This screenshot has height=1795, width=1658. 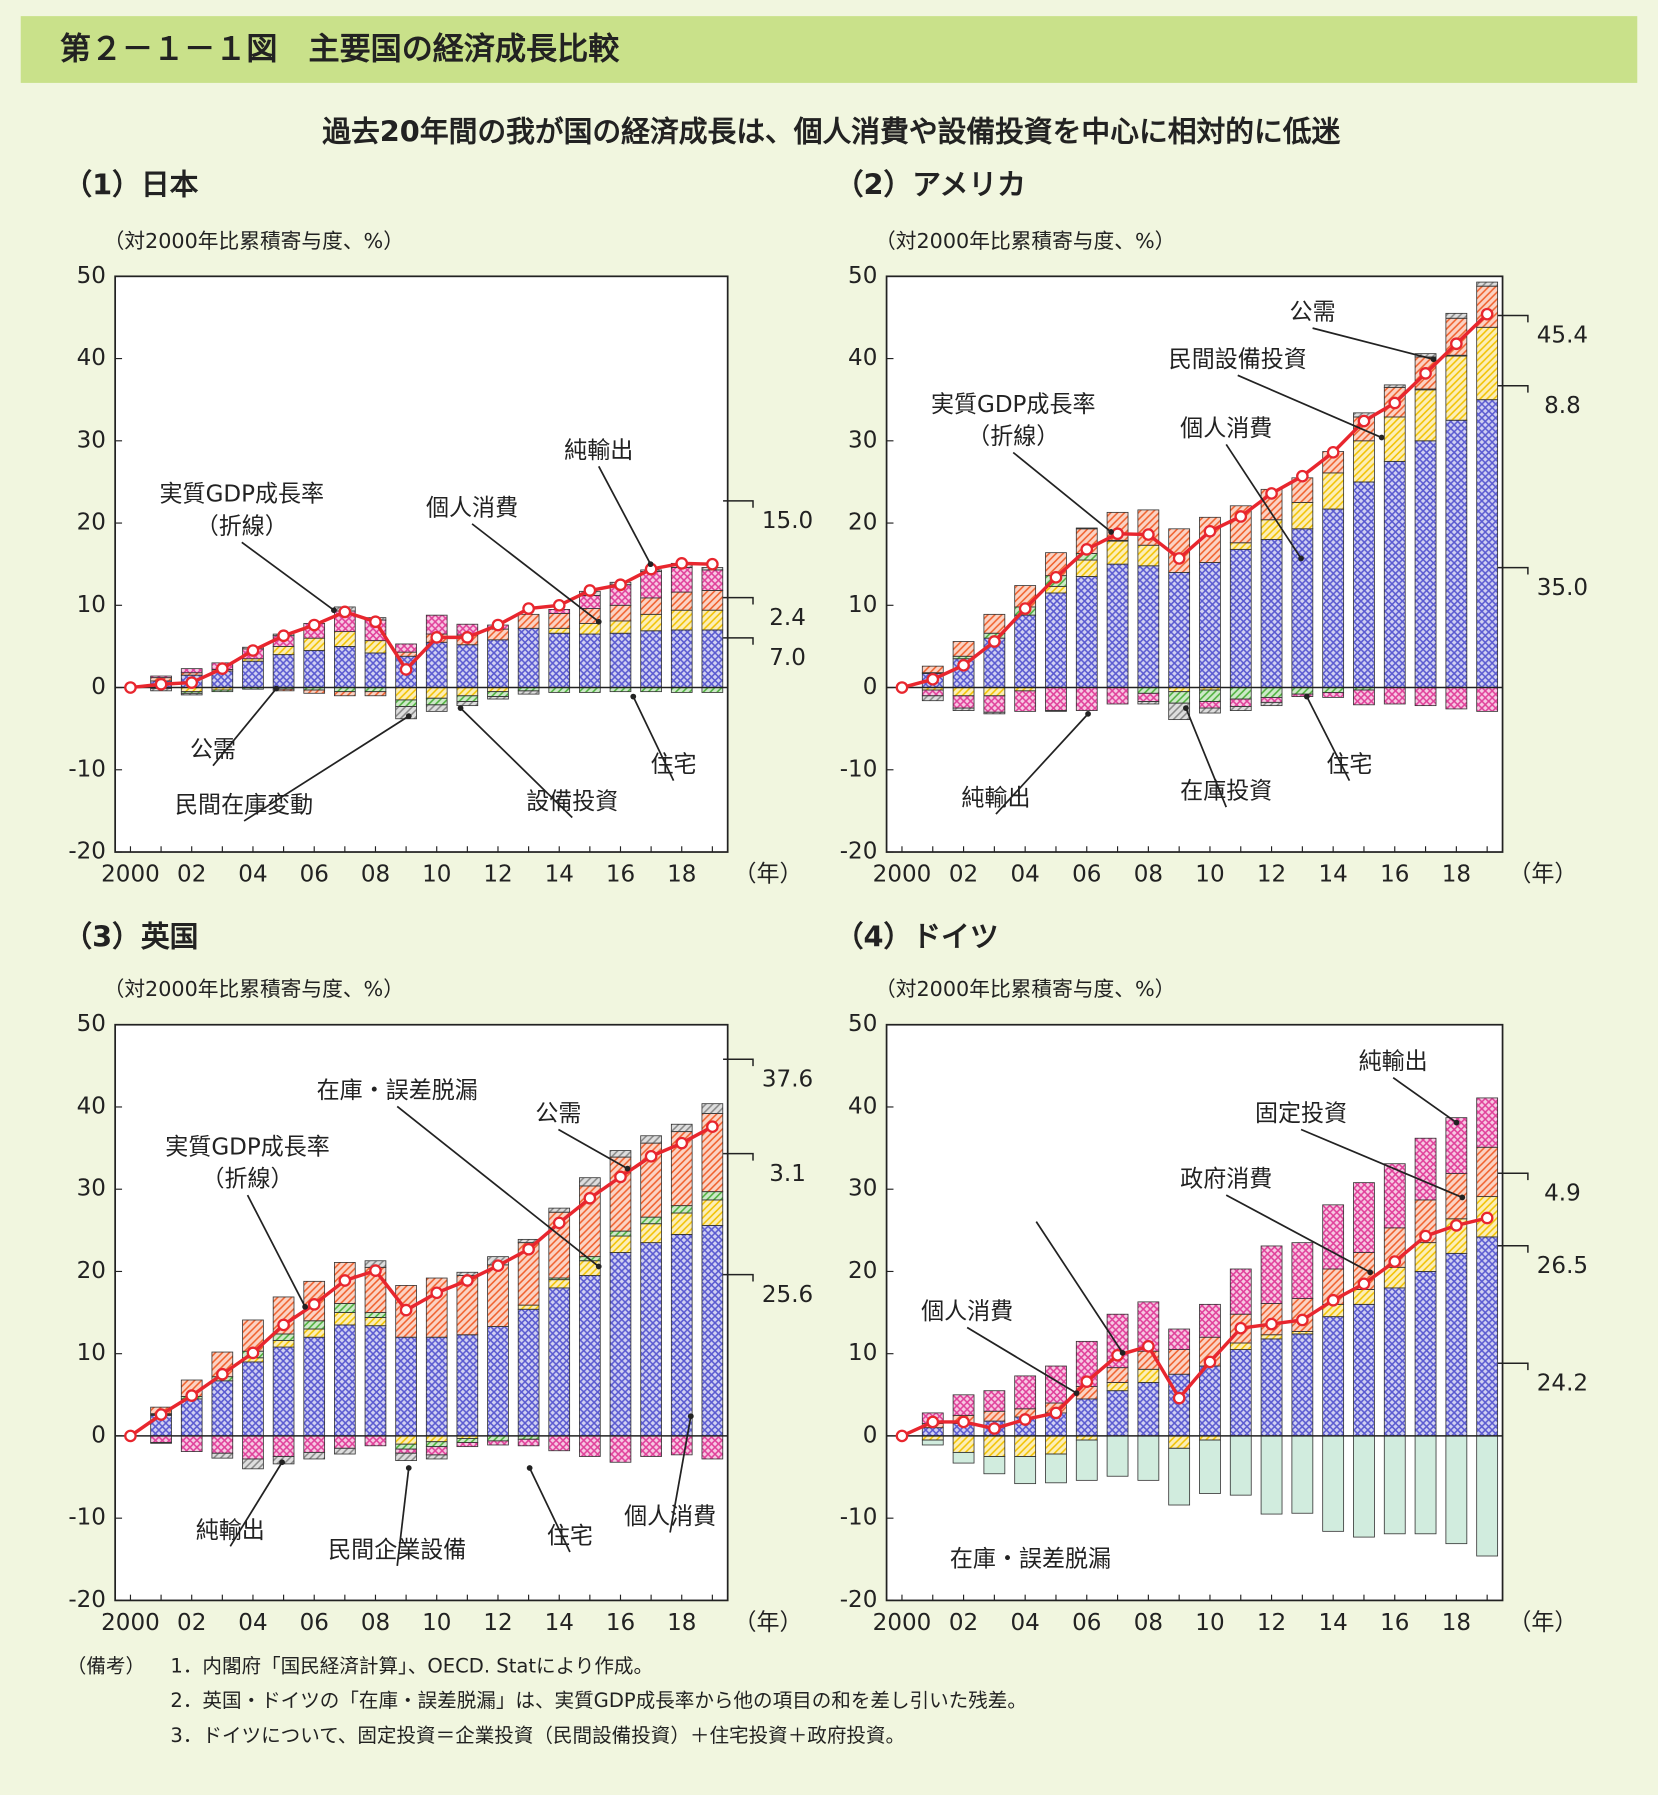 What do you see at coordinates (681, 875) in the screenshot?
I see `x-tick-label: 18` at bounding box center [681, 875].